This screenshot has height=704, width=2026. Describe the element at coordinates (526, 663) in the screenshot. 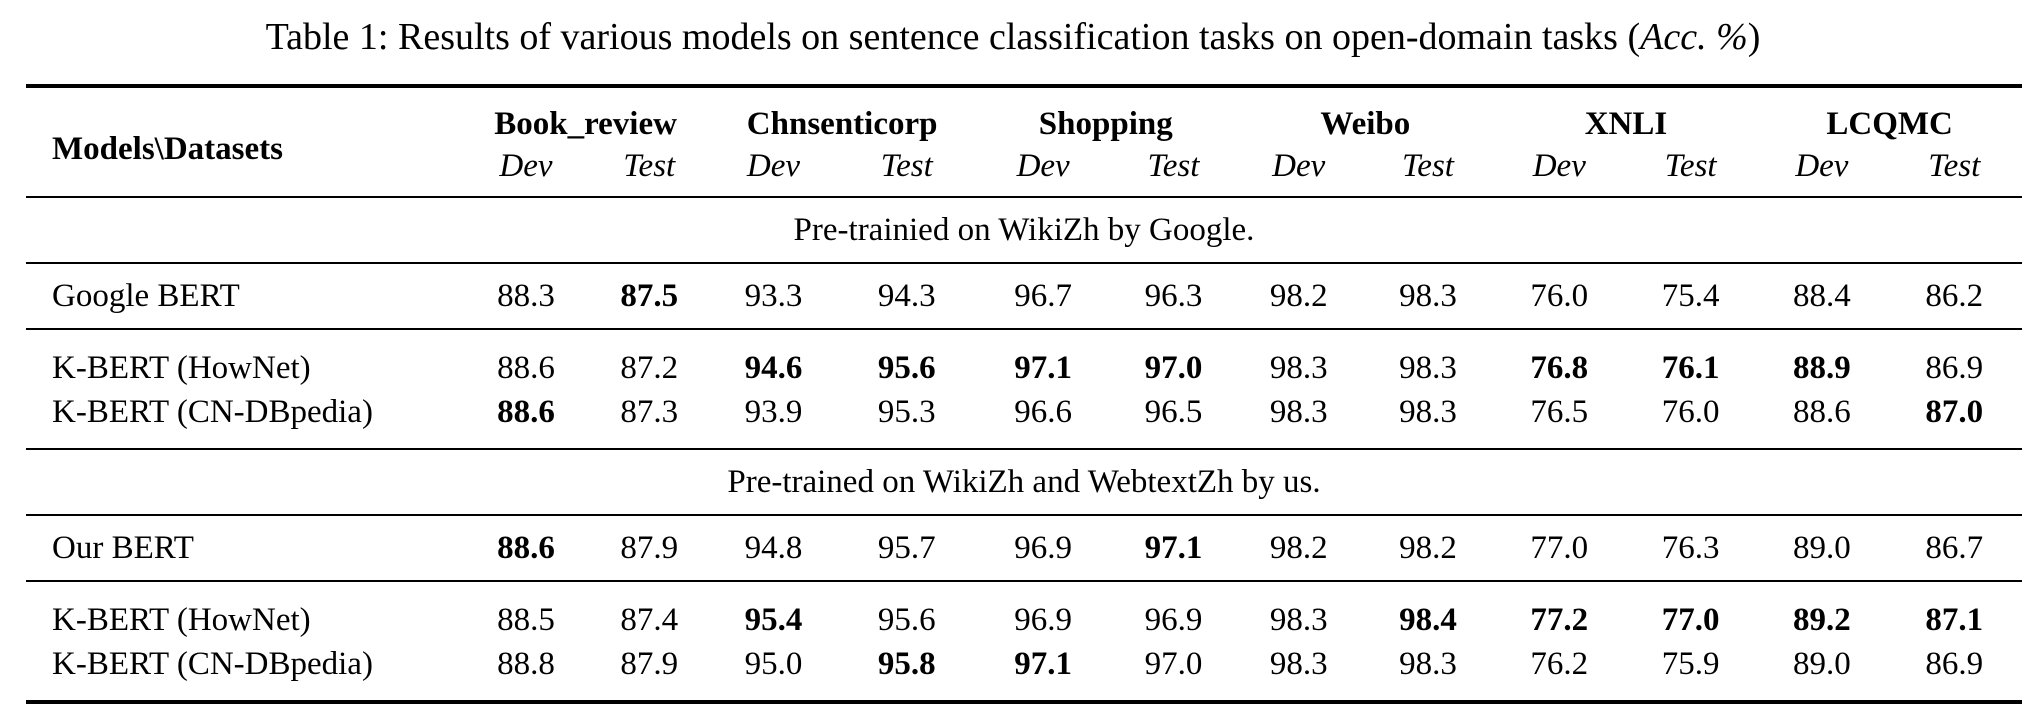

I see `score-cell: 88.8` at that location.